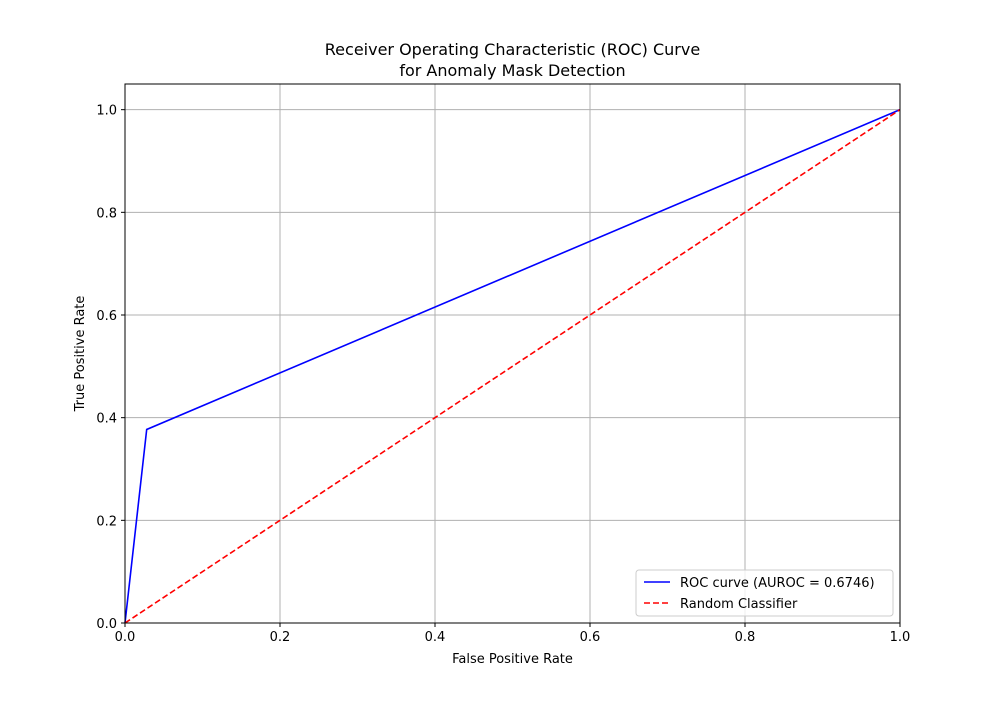 The image size is (1000, 704). What do you see at coordinates (125, 637) in the screenshot?
I see `x-tick-label: 0.0` at bounding box center [125, 637].